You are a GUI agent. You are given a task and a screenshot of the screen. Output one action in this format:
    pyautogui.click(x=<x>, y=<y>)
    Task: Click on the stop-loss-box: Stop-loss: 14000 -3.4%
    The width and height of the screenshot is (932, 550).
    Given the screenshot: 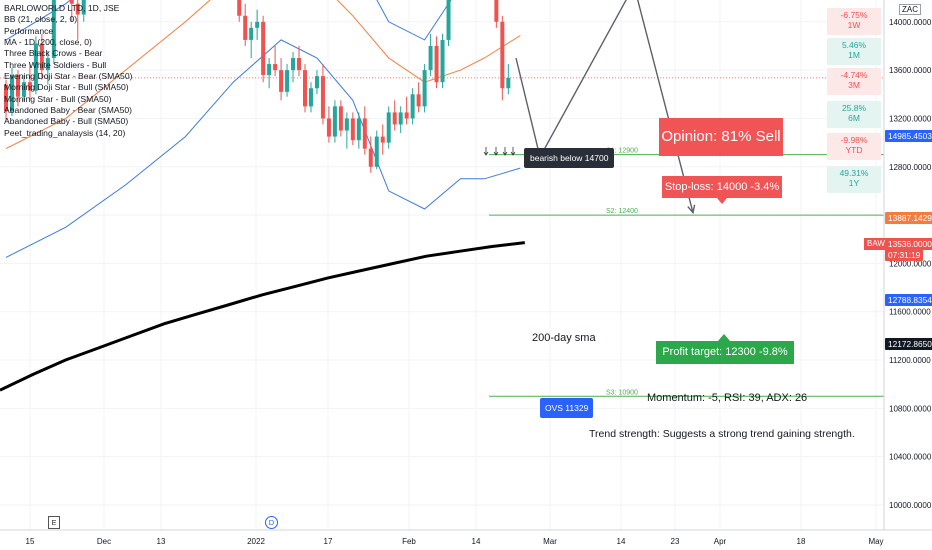 What is the action you would take?
    pyautogui.click(x=722, y=187)
    